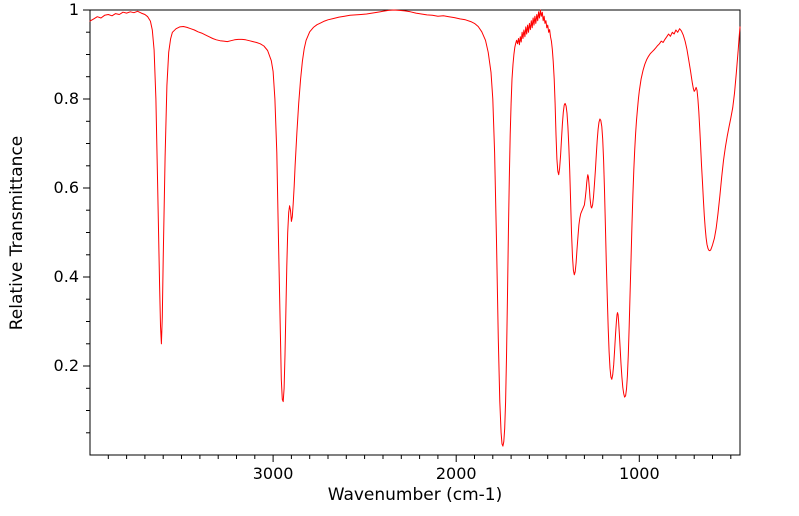 The width and height of the screenshot is (799, 516). Describe the element at coordinates (273, 473) in the screenshot. I see `x-tick-label: 3000` at that location.